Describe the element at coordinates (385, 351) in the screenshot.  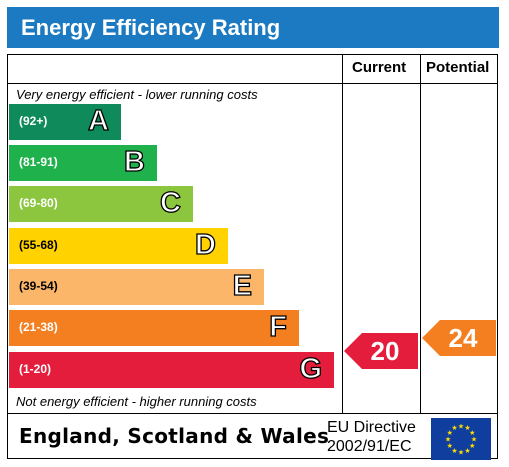
I see `current-rating-value: 20` at that location.